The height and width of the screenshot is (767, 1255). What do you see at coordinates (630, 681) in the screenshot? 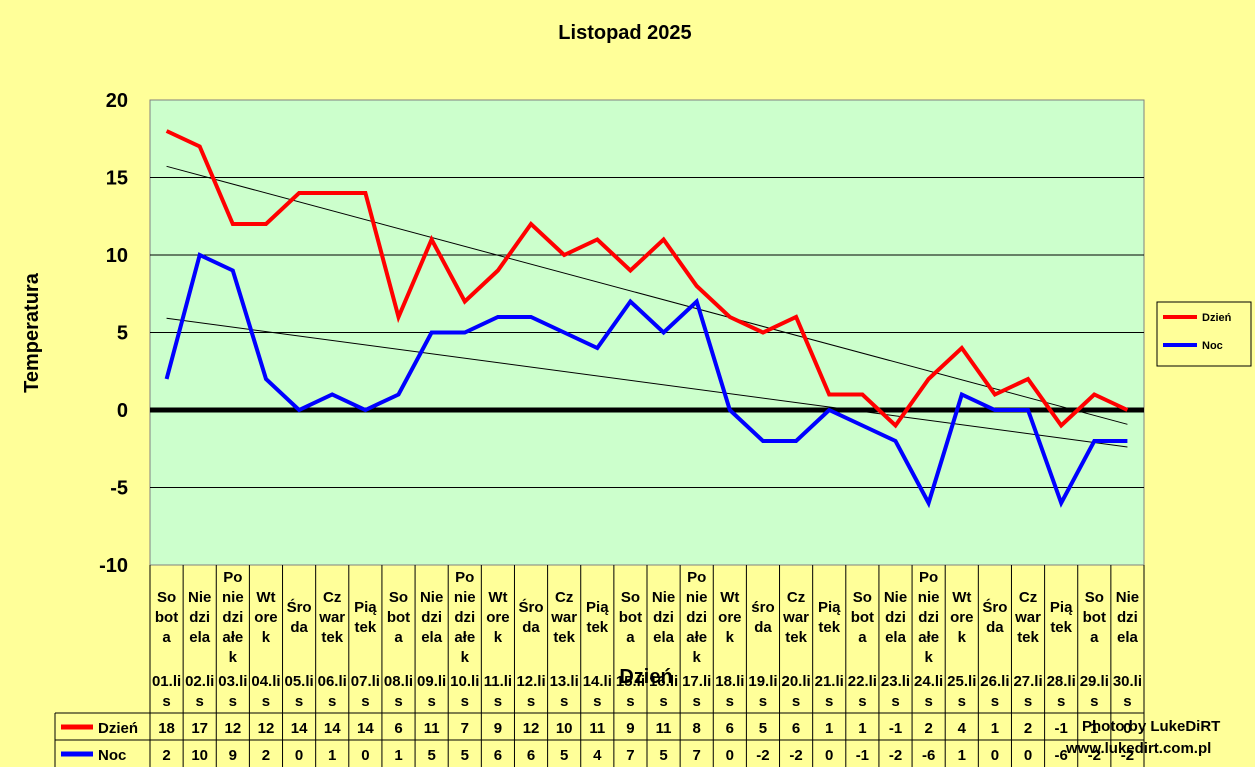
I see `category-date-label: 15.li` at bounding box center [630, 681].